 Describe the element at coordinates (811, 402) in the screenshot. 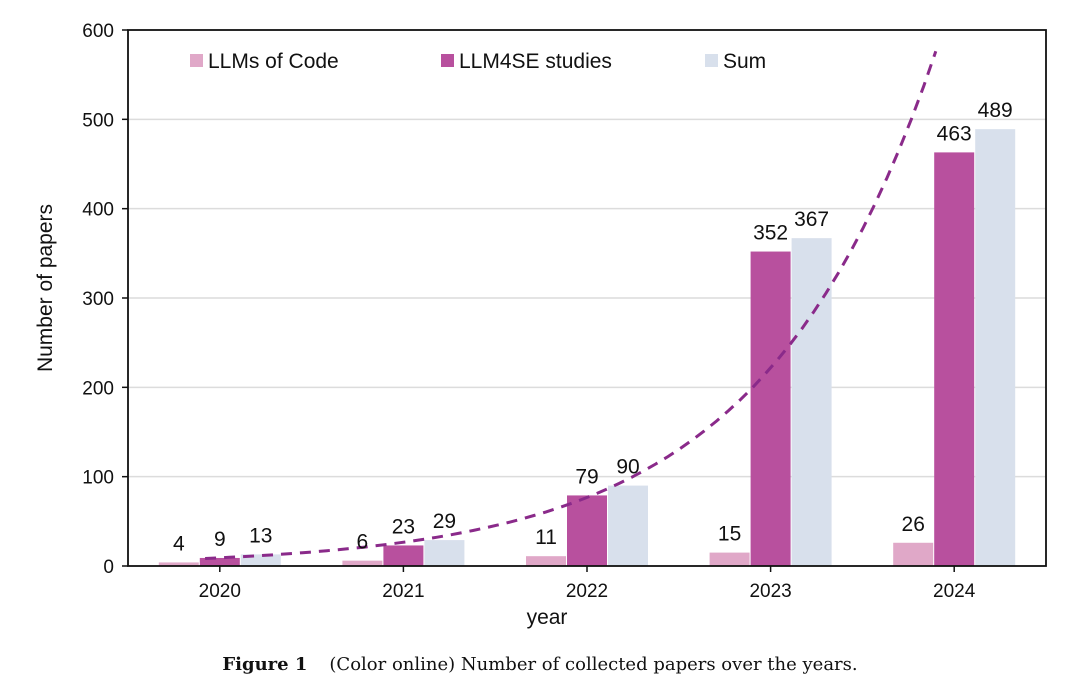

I see `bar-sum-2023` at that location.